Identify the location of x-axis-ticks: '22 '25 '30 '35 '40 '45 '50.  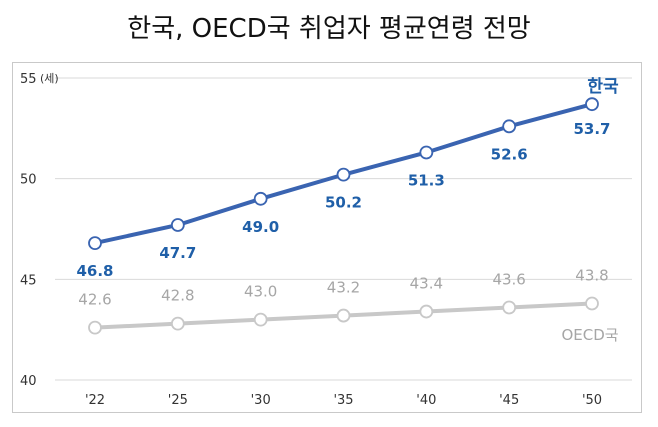
(343, 400).